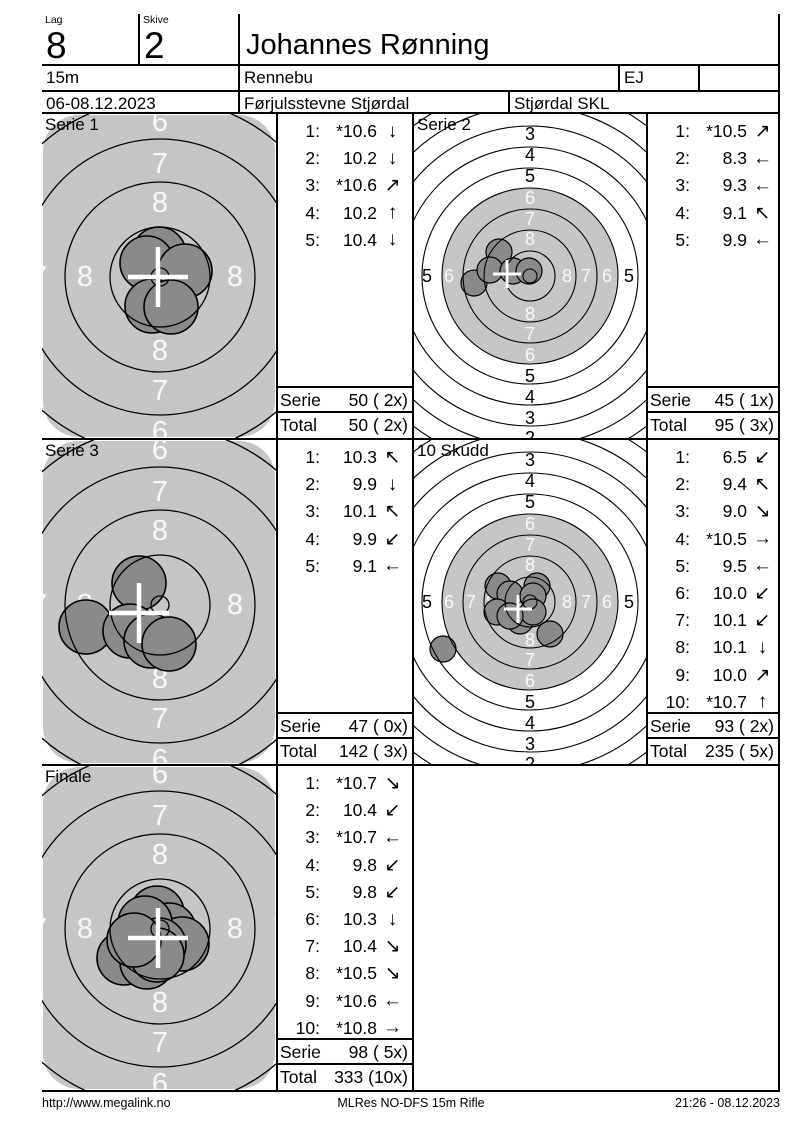 The image size is (800, 1130). What do you see at coordinates (356, 783) in the screenshot?
I see `shot-value: *10.7` at bounding box center [356, 783].